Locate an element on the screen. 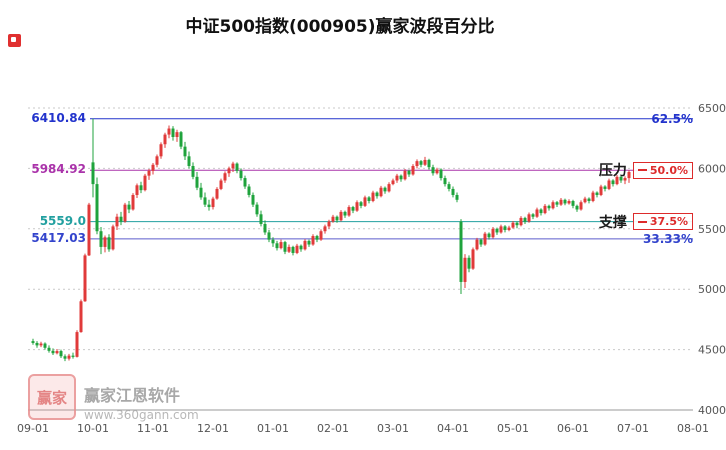 Image resolution: width=726 pixels, height=450 pixels. x-tick-label: 06-01 is located at coordinates (573, 428).